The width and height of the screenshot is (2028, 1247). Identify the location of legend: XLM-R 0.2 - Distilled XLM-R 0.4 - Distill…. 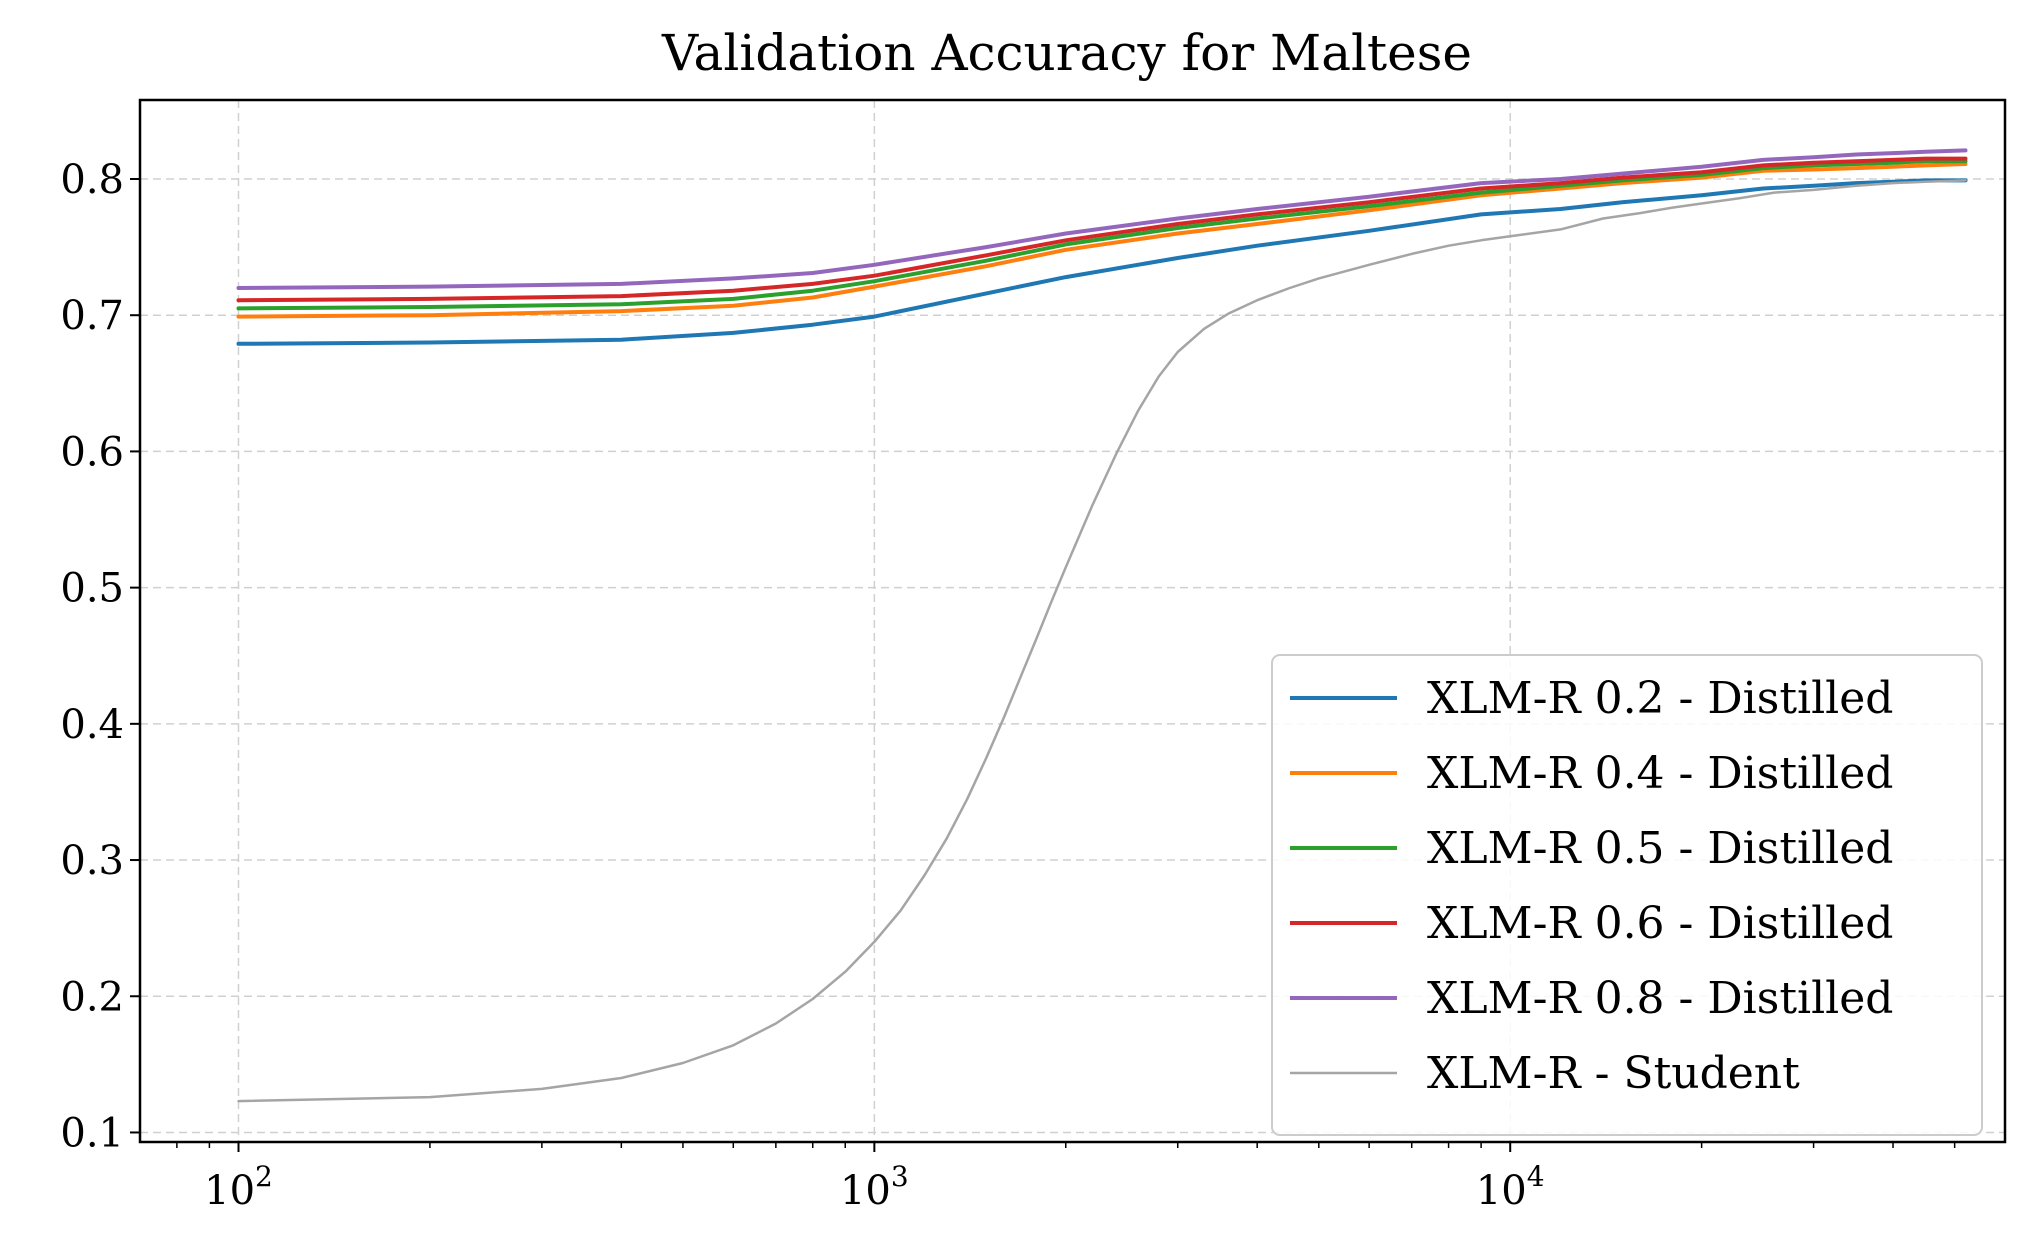
(1627, 895).